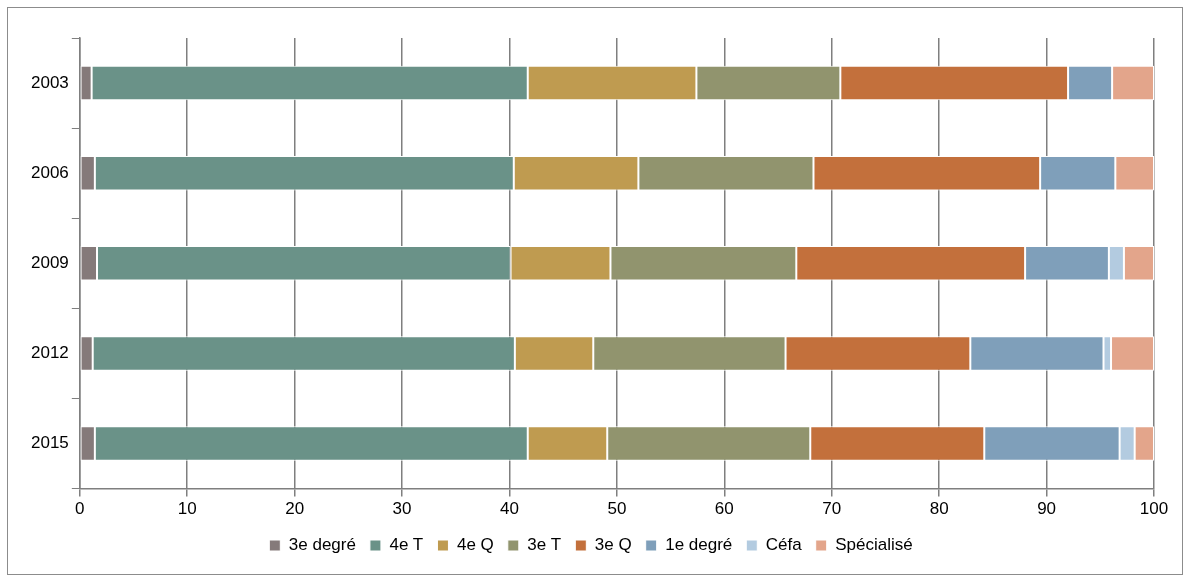 This screenshot has width=1190, height=582. Describe the element at coordinates (49, 353) in the screenshot. I see `y-tick-label: 2012` at that location.